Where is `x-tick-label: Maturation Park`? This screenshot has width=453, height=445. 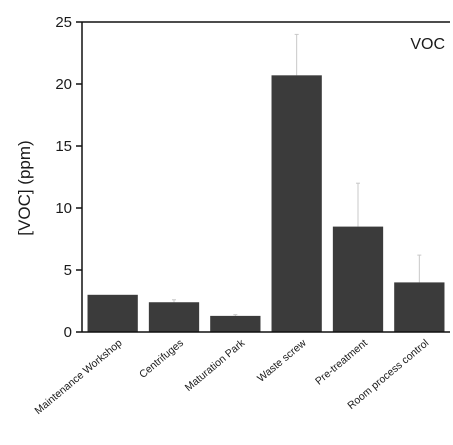
x-tick-label: Maturation Park is located at coordinates (215, 365).